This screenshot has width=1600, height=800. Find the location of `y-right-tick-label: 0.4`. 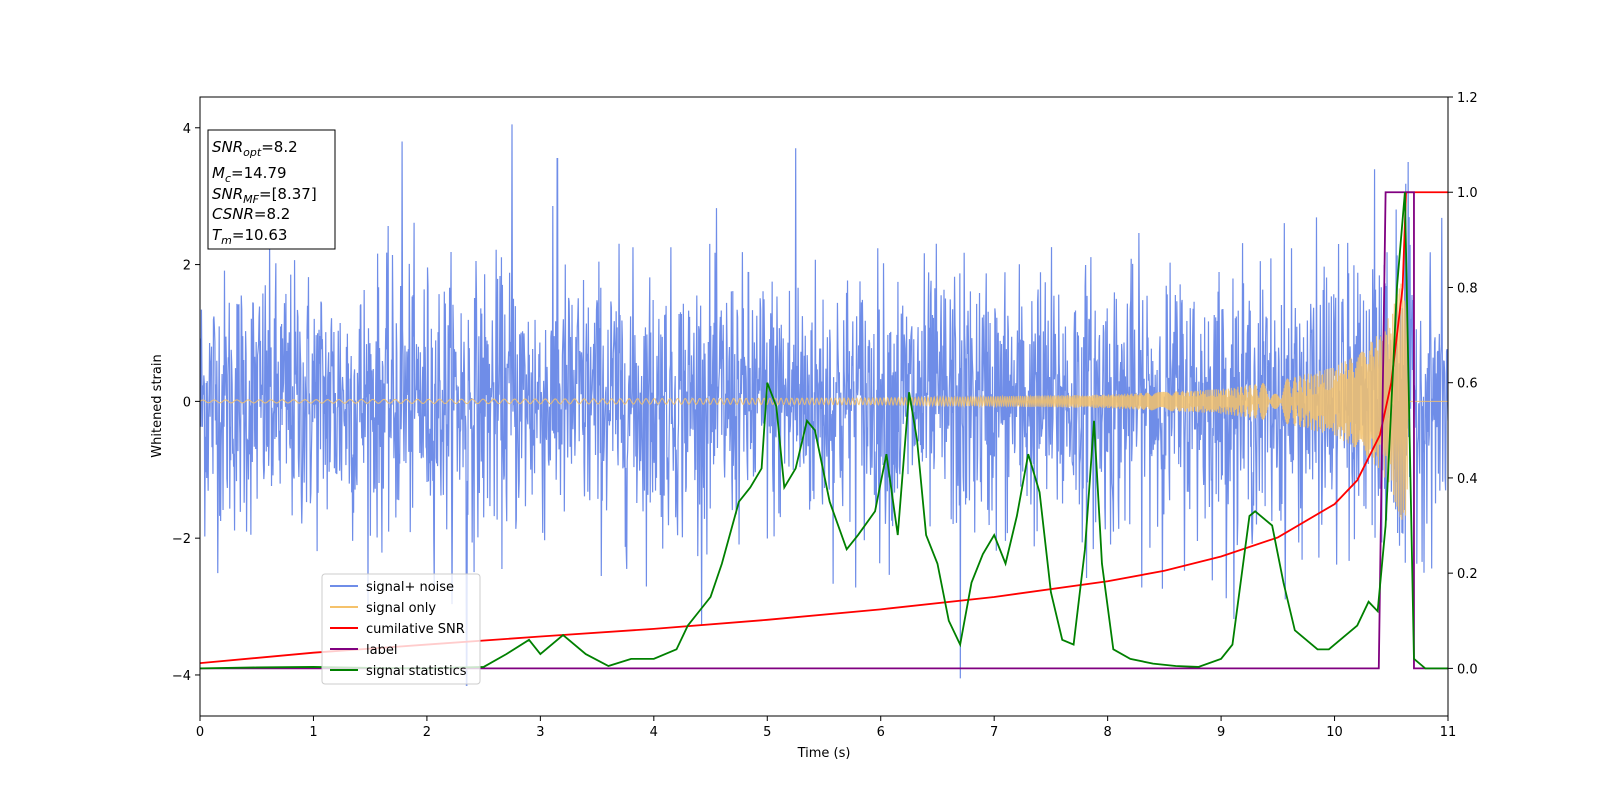

y-right-tick-label: 0.4 is located at coordinates (1467, 479).